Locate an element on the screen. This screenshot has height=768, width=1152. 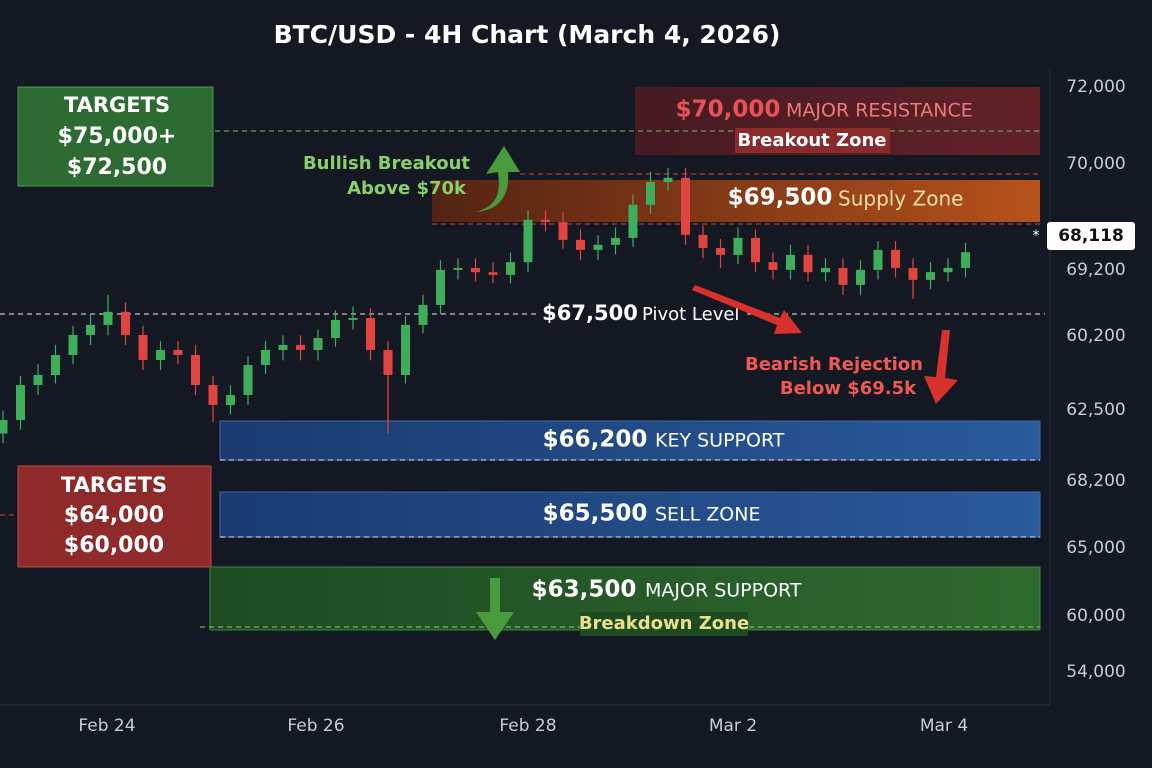
targets-up-box is located at coordinates (115, 136).